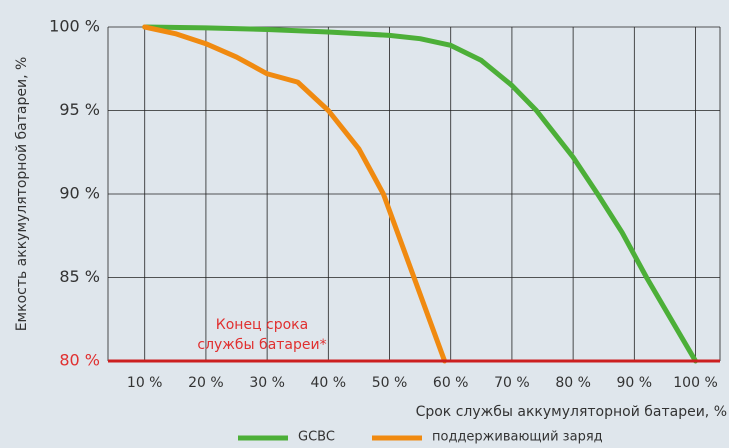 This screenshot has width=729, height=448. I want to click on x-tick-label: 40 %, so click(329, 383).